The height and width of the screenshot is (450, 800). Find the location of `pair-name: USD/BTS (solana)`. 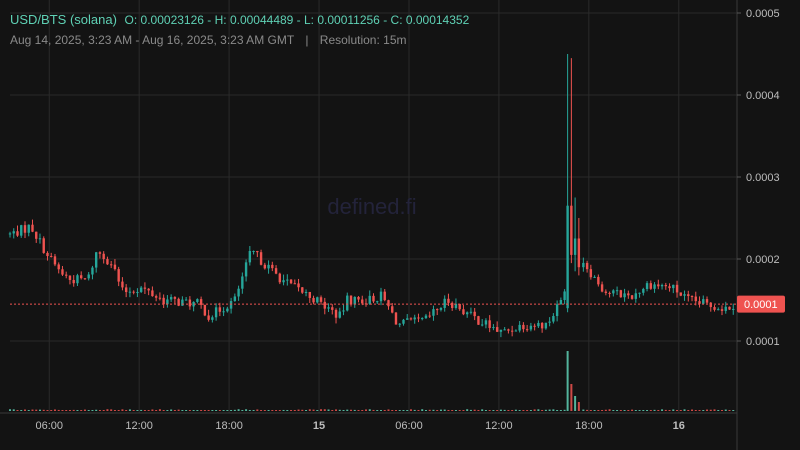

pair-name: USD/BTS (solana) is located at coordinates (63, 19).